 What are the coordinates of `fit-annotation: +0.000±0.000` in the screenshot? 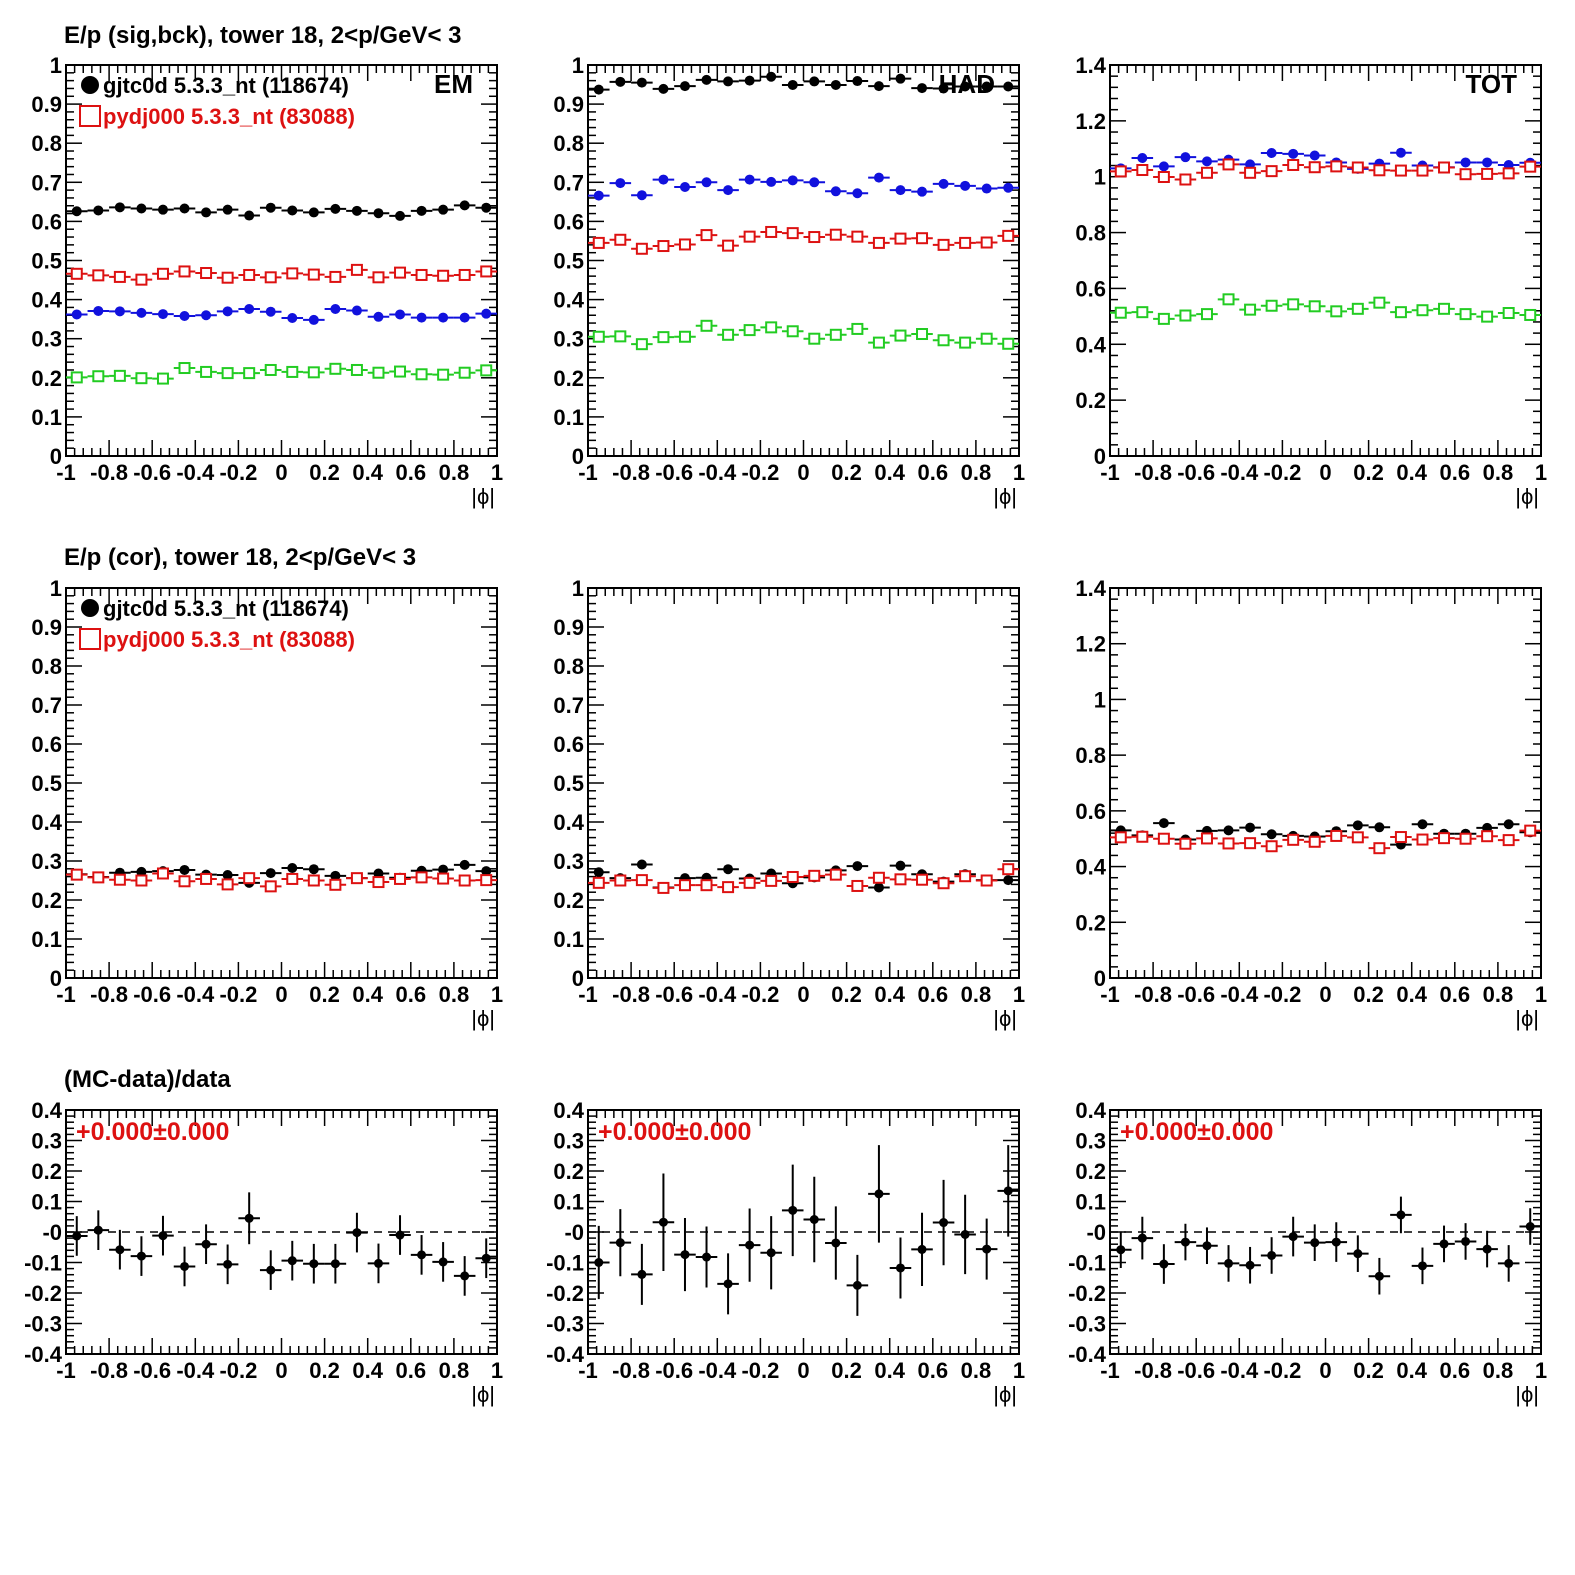 It's located at (152, 1132).